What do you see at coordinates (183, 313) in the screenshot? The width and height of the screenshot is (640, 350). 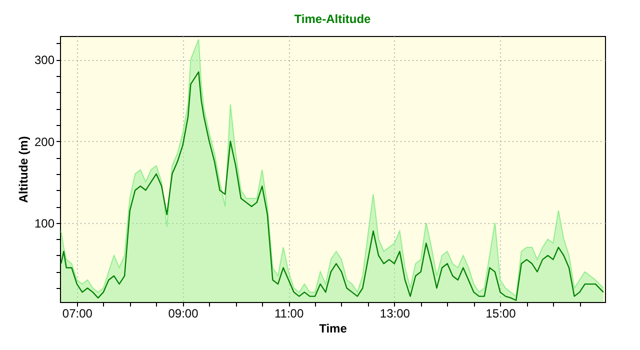 I see `x-tick-label: 09:00` at bounding box center [183, 313].